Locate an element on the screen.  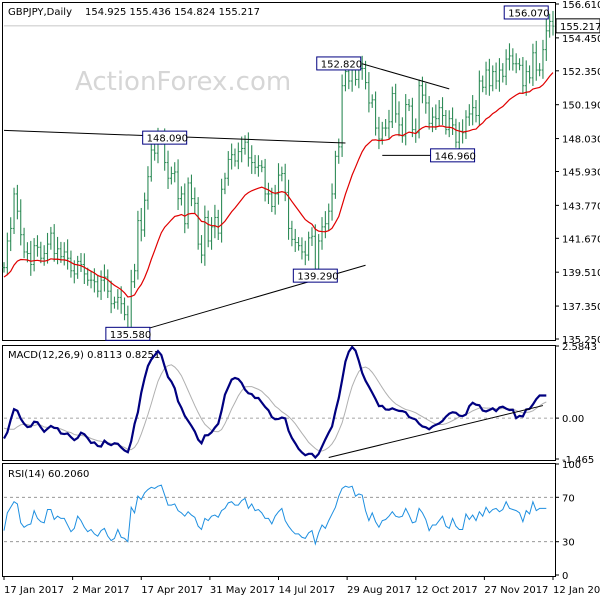
rsi-ytick-label: 0 is located at coordinates (565, 576).